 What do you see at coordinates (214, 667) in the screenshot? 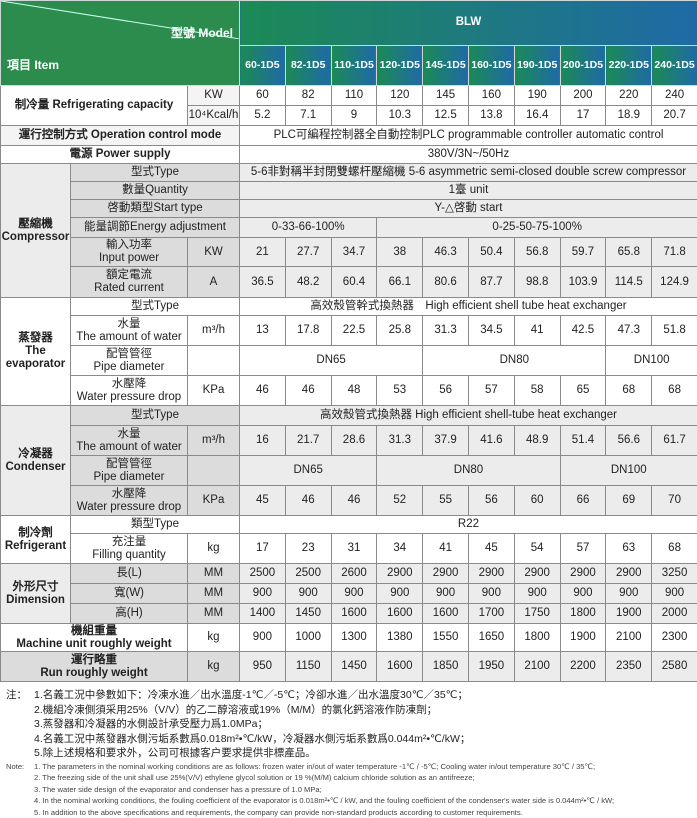
I see `unit-cell: kg` at bounding box center [214, 667].